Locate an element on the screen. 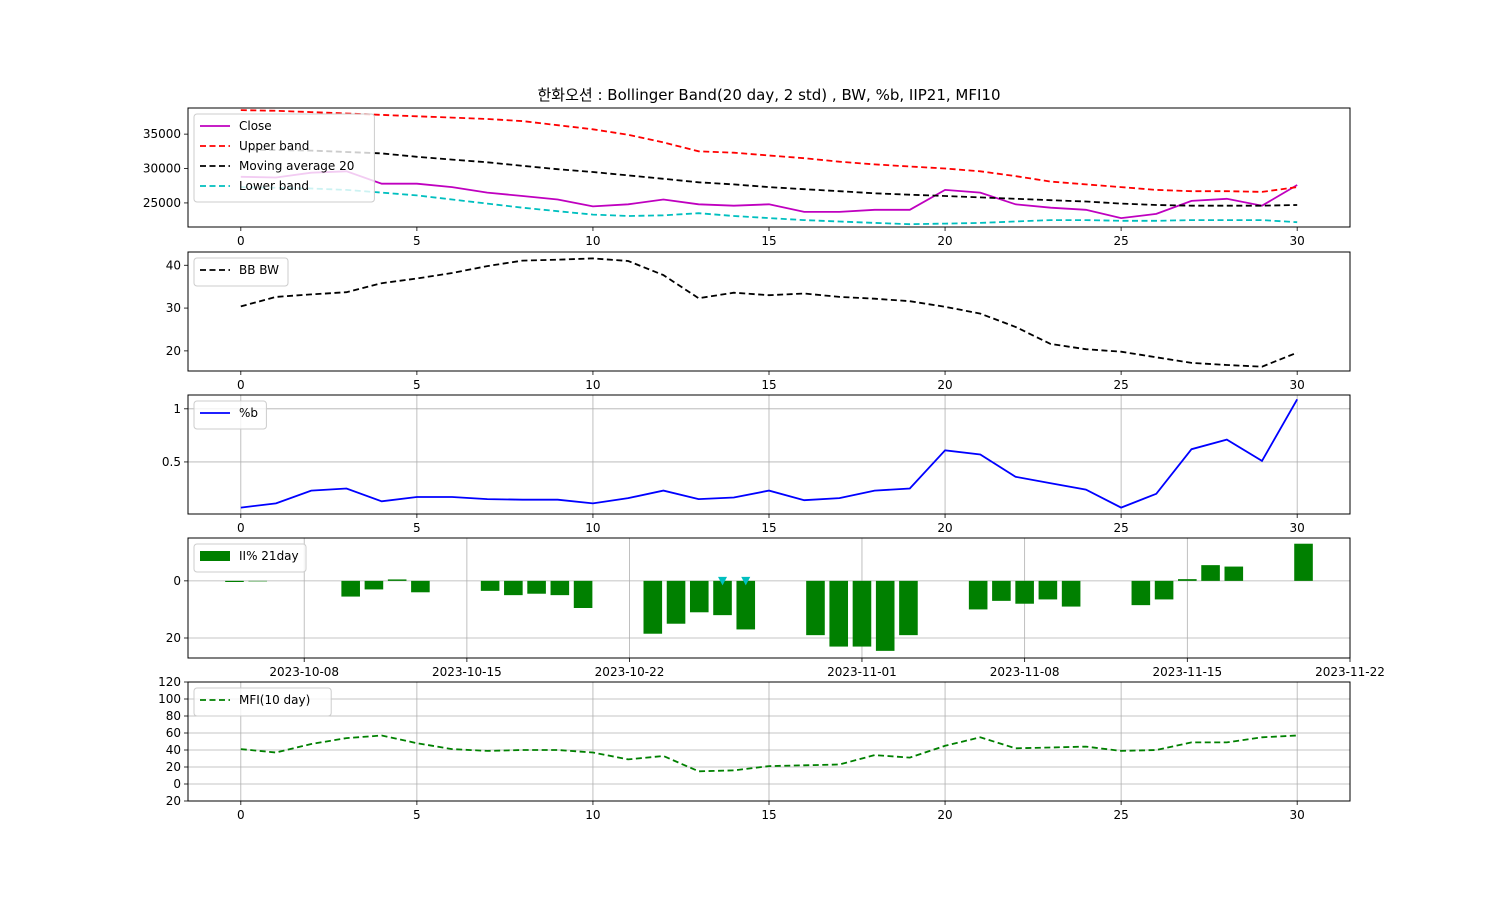  panel-2: 0 5 10 15 20 25 30 20 30 40 BB BW is located at coordinates (758, 322).